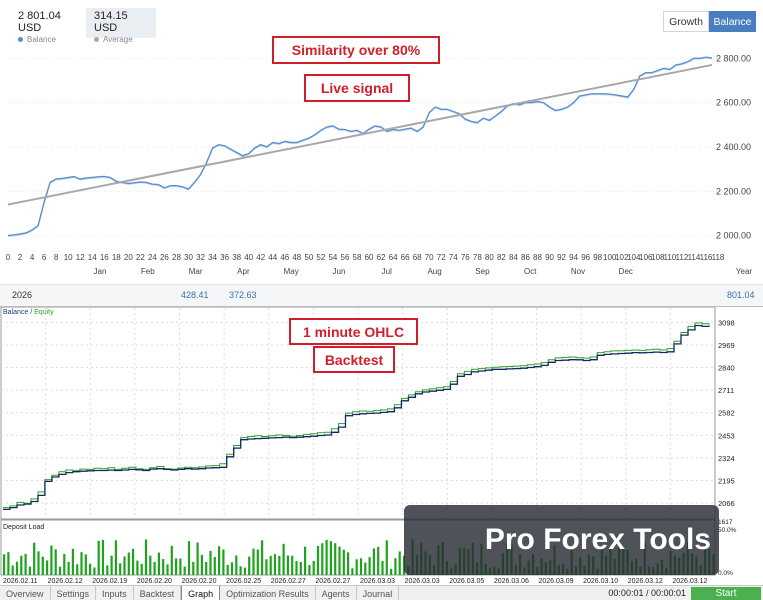 Image resolution: width=763 pixels, height=600 pixels. I want to click on load-tick-0: 0.0%, so click(725, 573).